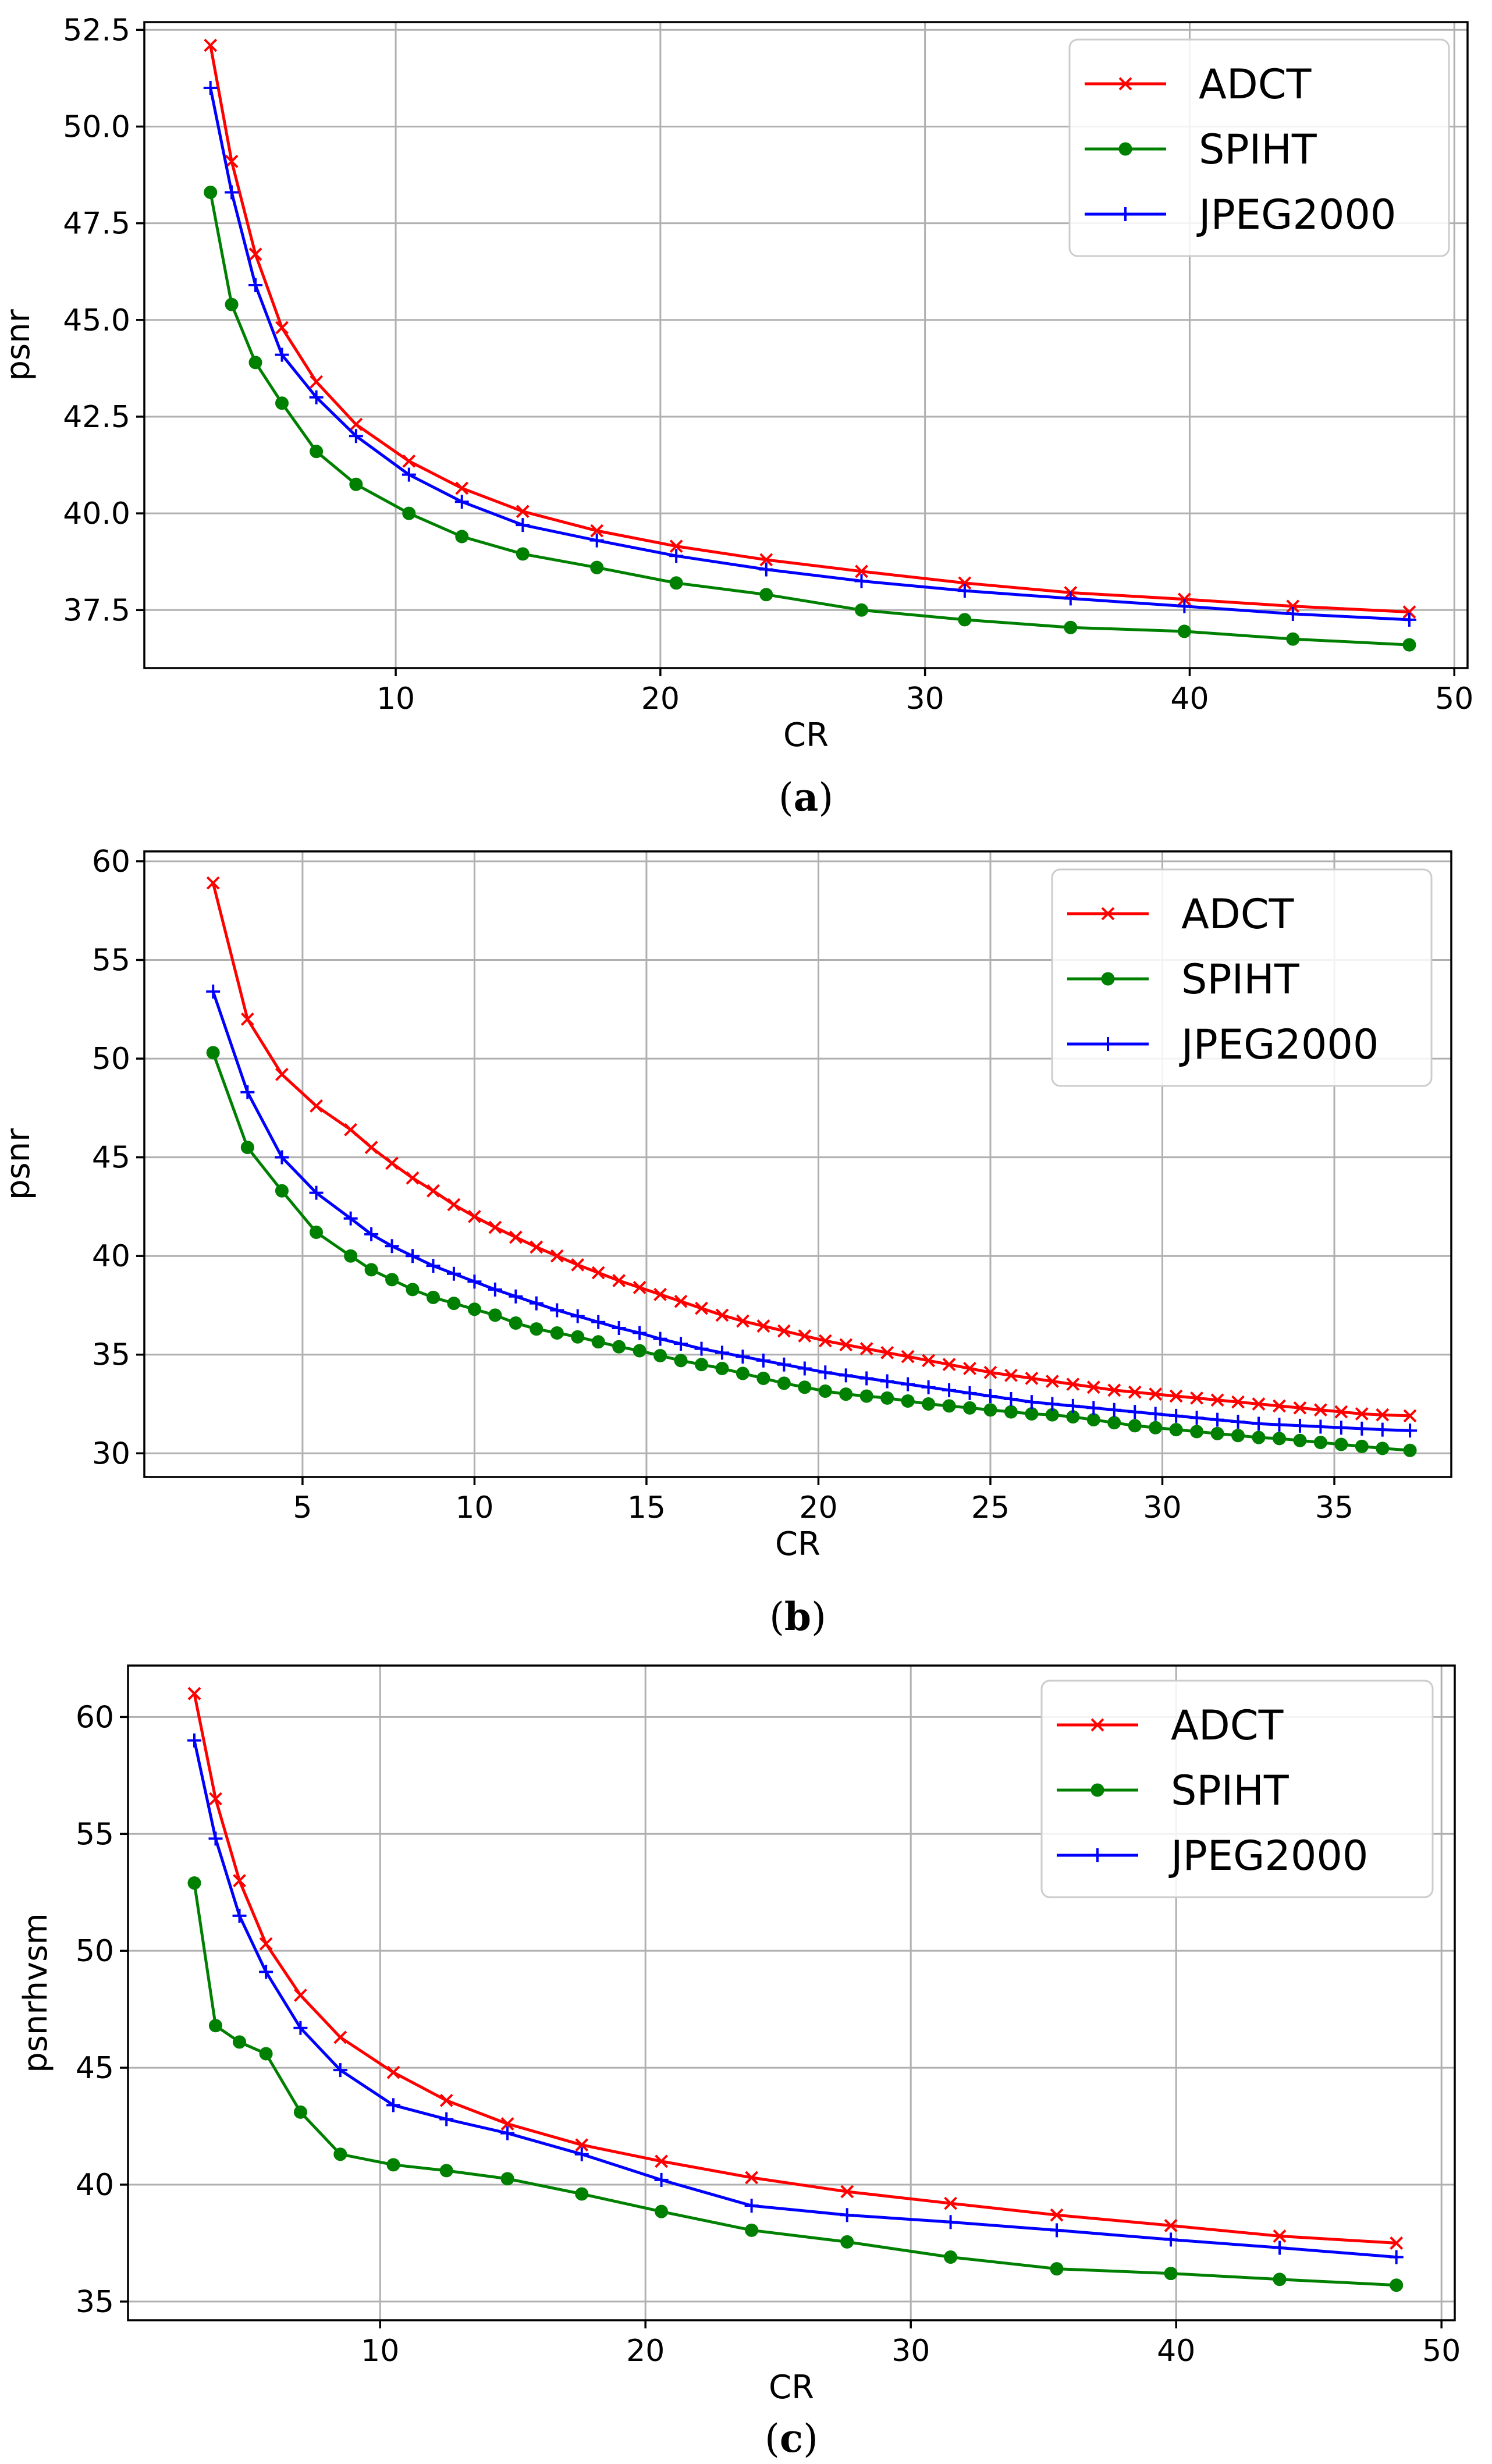 The height and width of the screenshot is (2464, 1492). What do you see at coordinates (1454, 698) in the screenshot?
I see `x-tick-label: 50` at bounding box center [1454, 698].